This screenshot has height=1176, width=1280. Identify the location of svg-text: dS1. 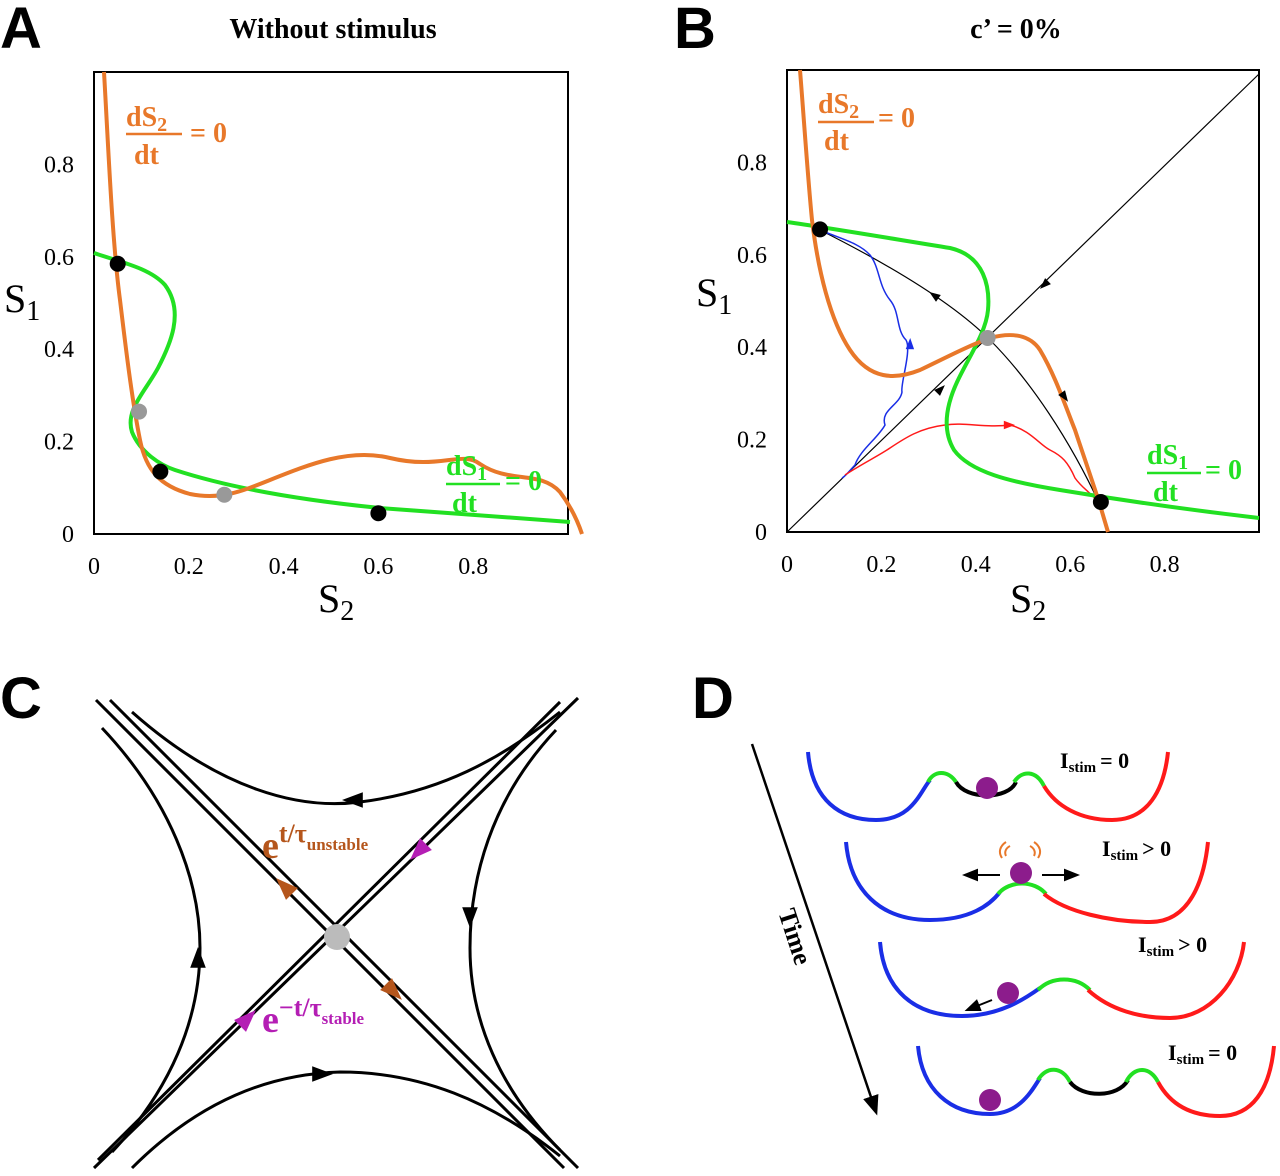
(466, 468).